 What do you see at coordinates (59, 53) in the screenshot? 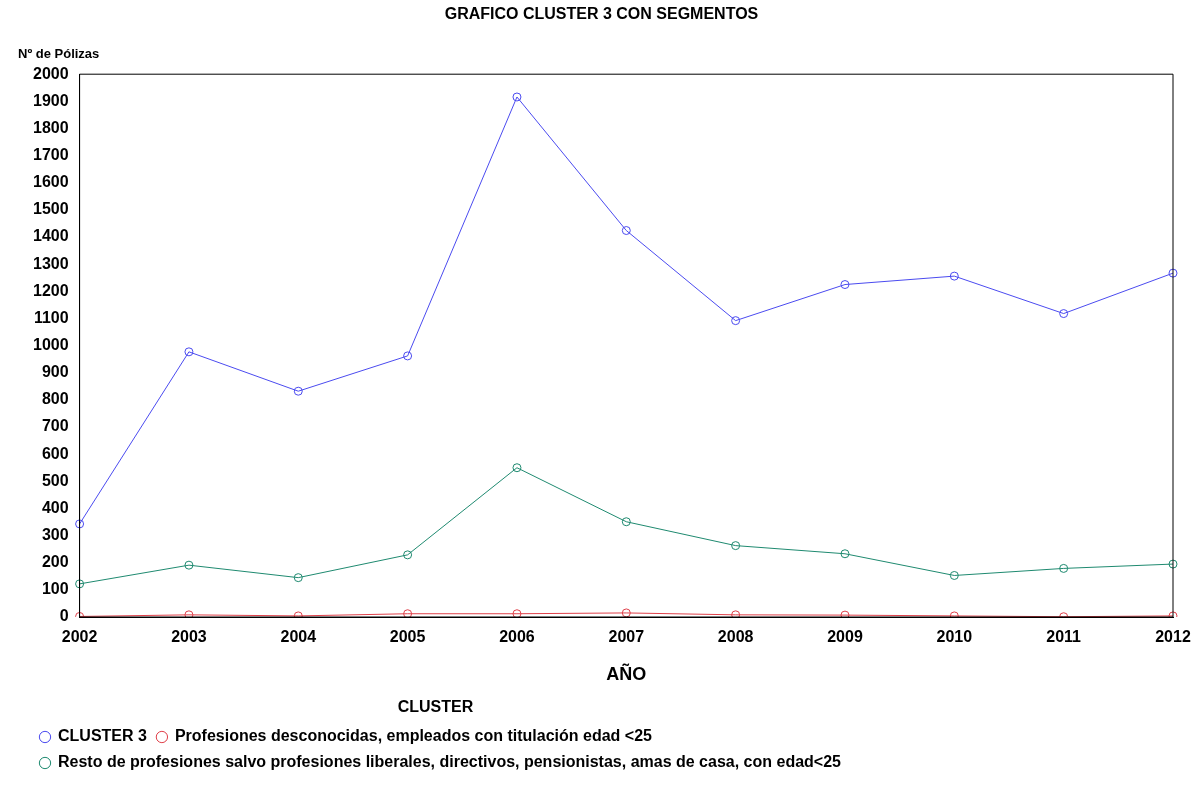
I see `y-axis-title: Nº de Pólizas` at bounding box center [59, 53].